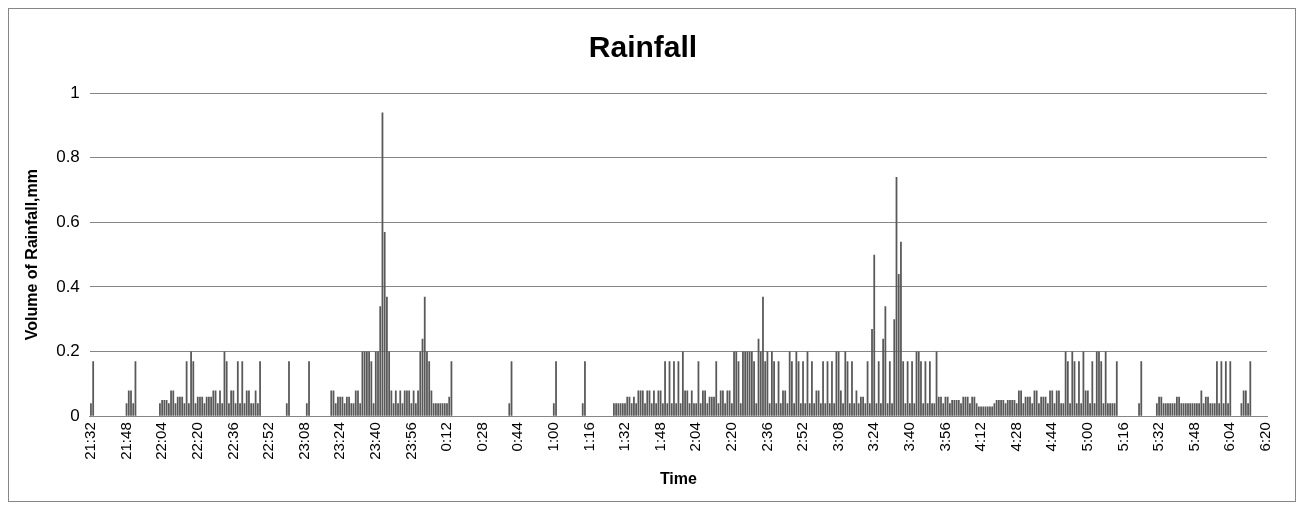  What do you see at coordinates (1122, 437) in the screenshot?
I see `x-tick-label: 5:16` at bounding box center [1122, 437].